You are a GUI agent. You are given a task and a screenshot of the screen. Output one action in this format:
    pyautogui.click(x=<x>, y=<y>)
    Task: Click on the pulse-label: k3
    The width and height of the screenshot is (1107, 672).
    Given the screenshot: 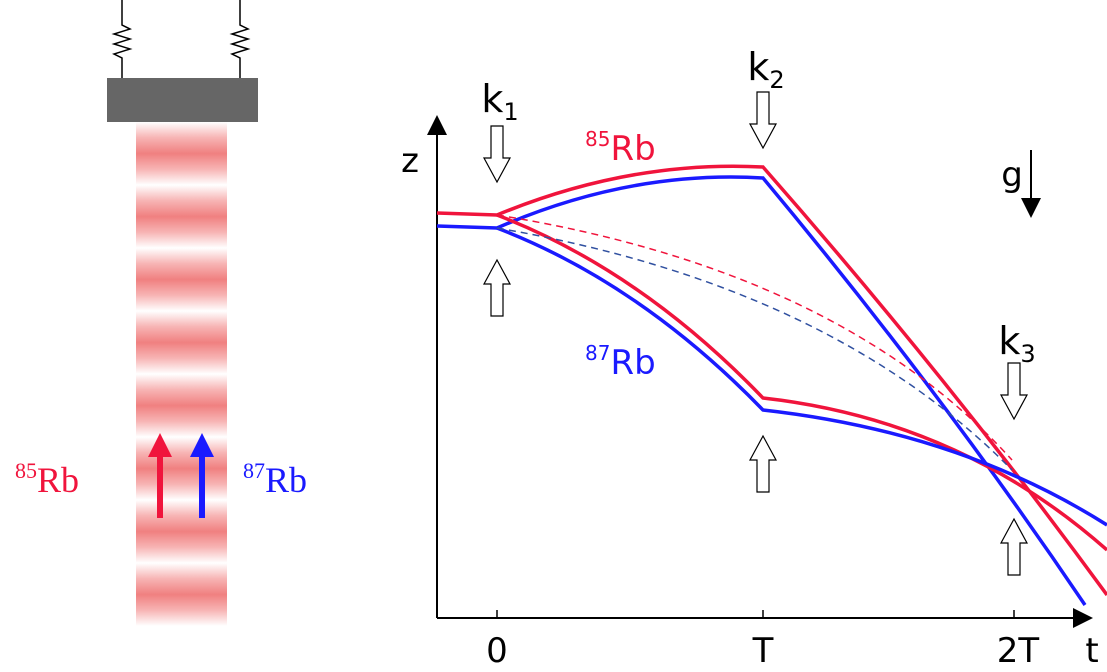 What is the action you would take?
    pyautogui.click(x=1016, y=343)
    